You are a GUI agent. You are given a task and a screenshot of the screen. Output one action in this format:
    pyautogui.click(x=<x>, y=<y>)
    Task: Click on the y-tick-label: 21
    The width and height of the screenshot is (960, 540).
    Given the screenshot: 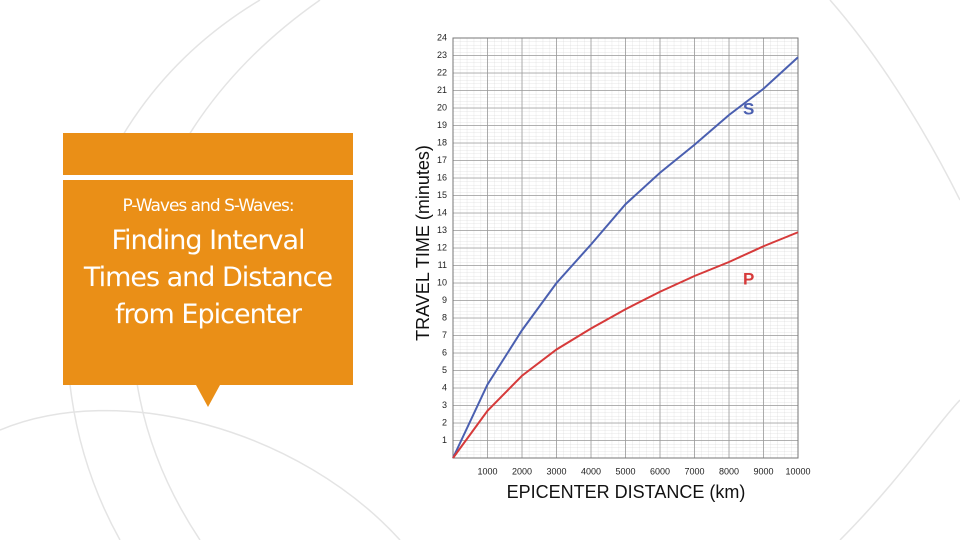 What is the action you would take?
    pyautogui.click(x=442, y=90)
    